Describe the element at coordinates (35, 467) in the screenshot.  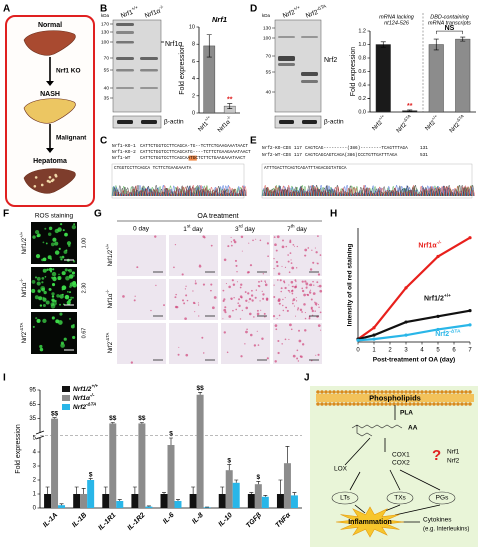
I see `y-tick-label: 3` at that location.